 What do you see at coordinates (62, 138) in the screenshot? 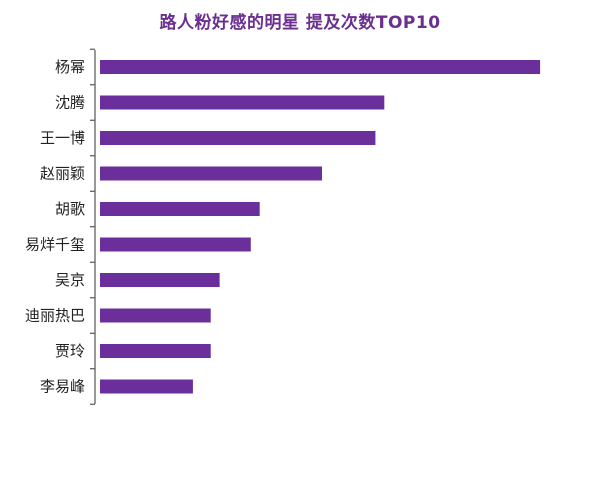
I see `category-label-3: 王一博` at bounding box center [62, 138].